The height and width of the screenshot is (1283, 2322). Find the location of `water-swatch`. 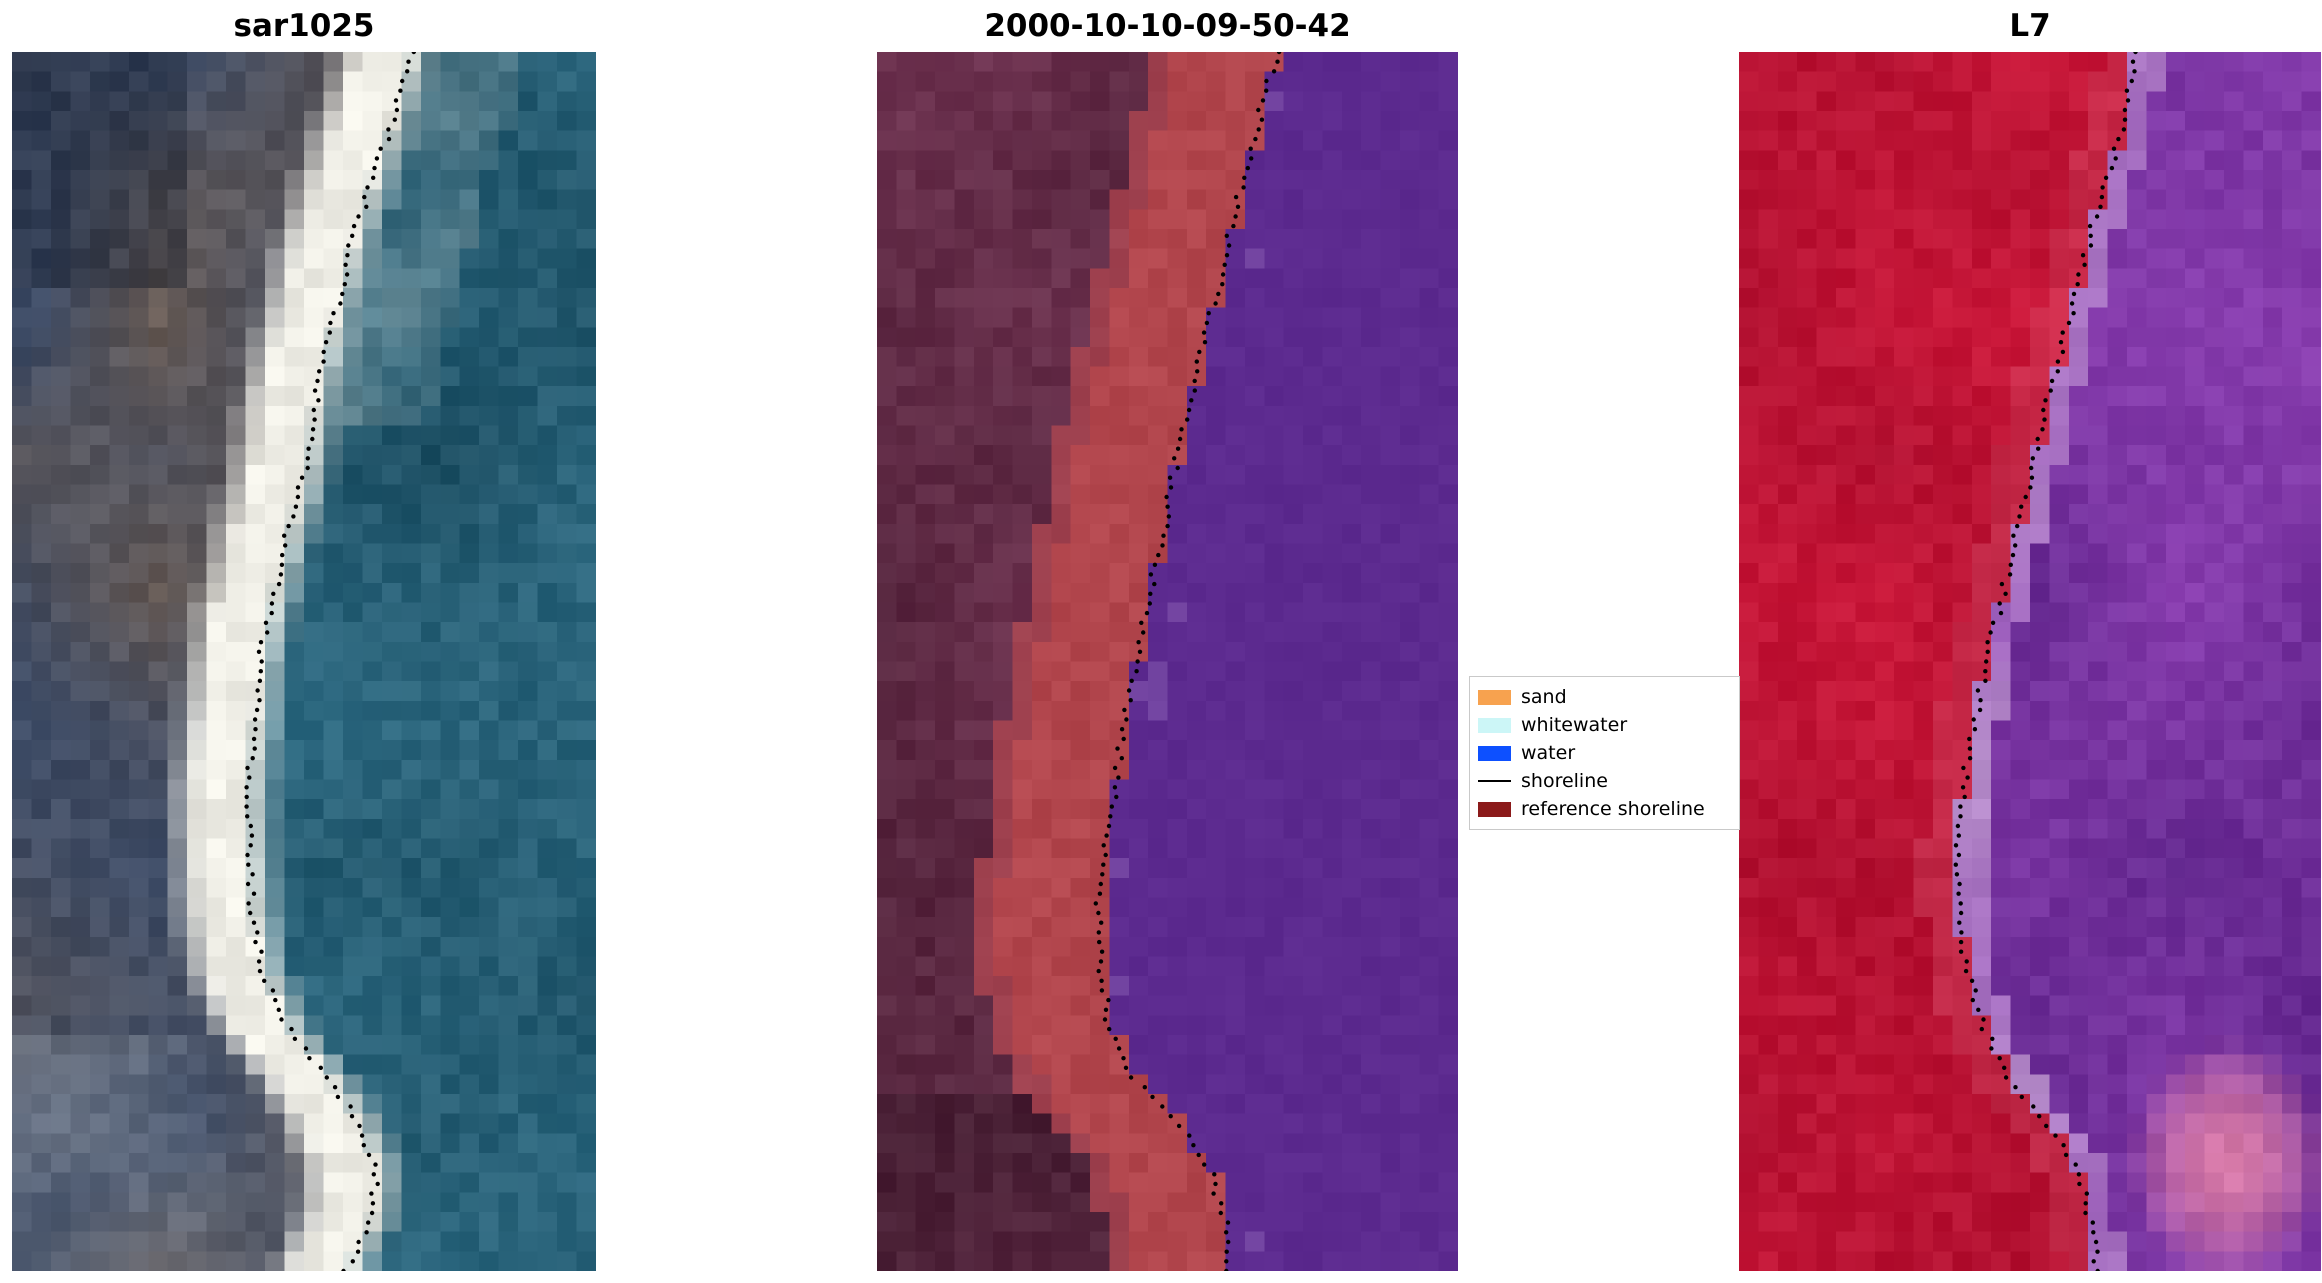

water-swatch is located at coordinates (1494, 753).